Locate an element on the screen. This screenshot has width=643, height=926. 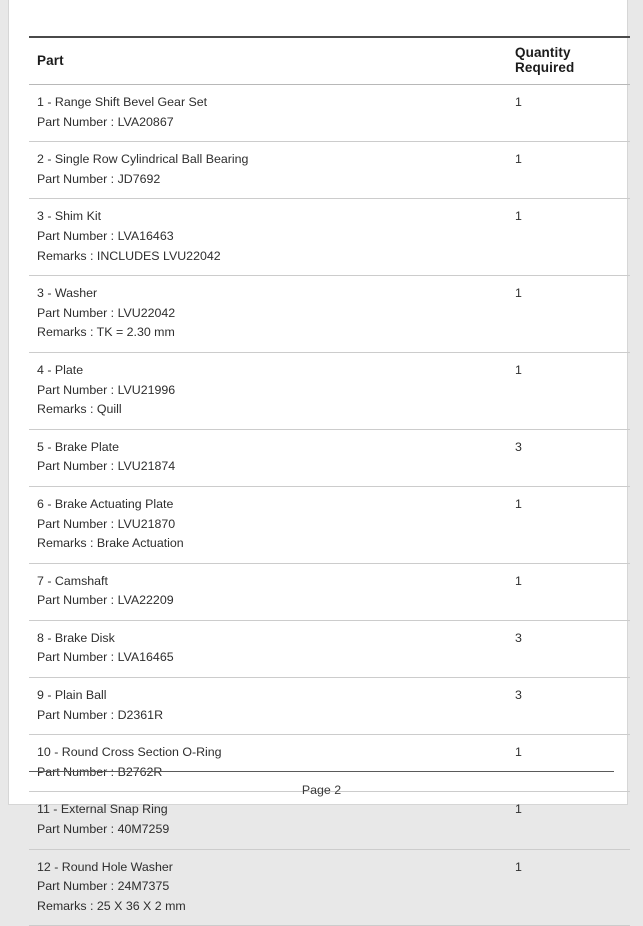
part-name: 10 - Round Cross Section O-Ring is located at coordinates (129, 752).